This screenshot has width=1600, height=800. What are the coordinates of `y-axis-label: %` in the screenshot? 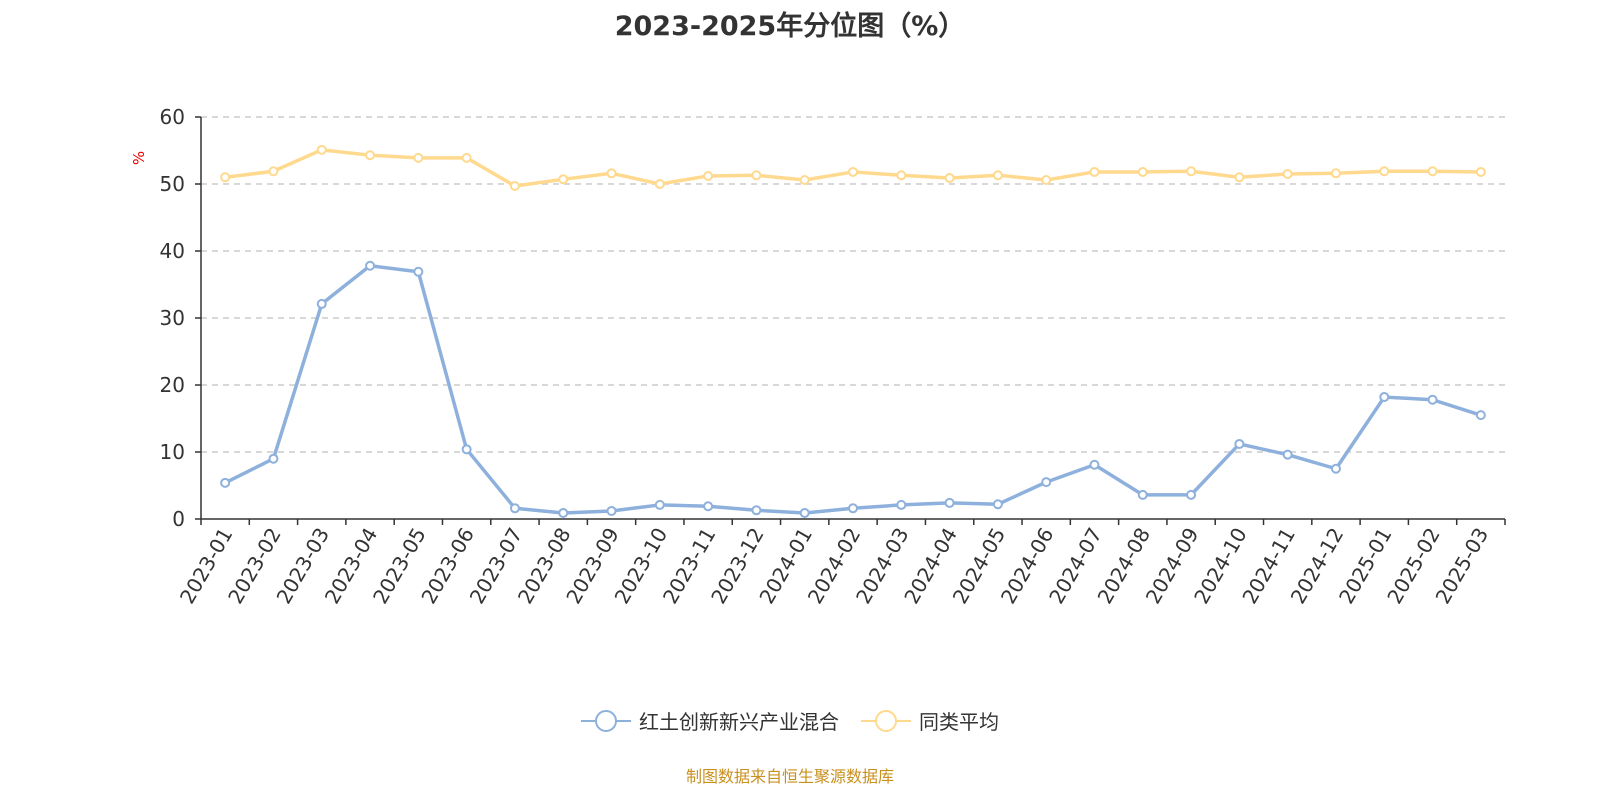 It's located at (139, 158).